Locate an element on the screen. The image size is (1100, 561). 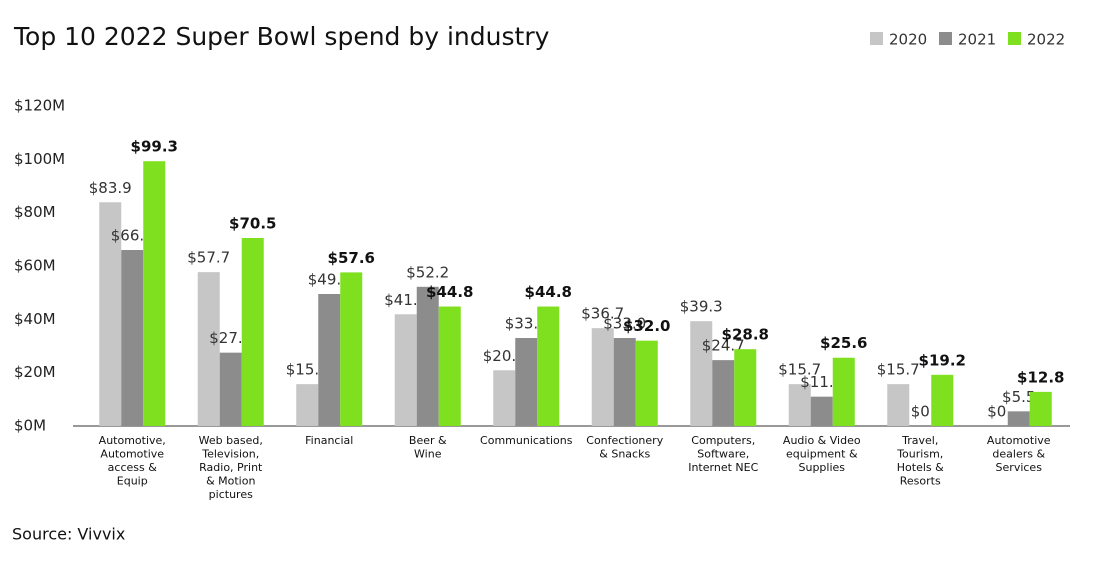
x-tick-label: Beer & is located at coordinates (428, 440).